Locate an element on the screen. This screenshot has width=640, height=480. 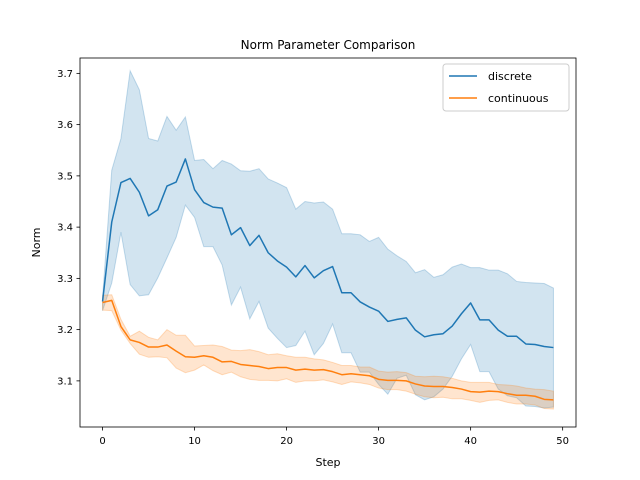
y-tick-label: 3.1 is located at coordinates (65, 381).